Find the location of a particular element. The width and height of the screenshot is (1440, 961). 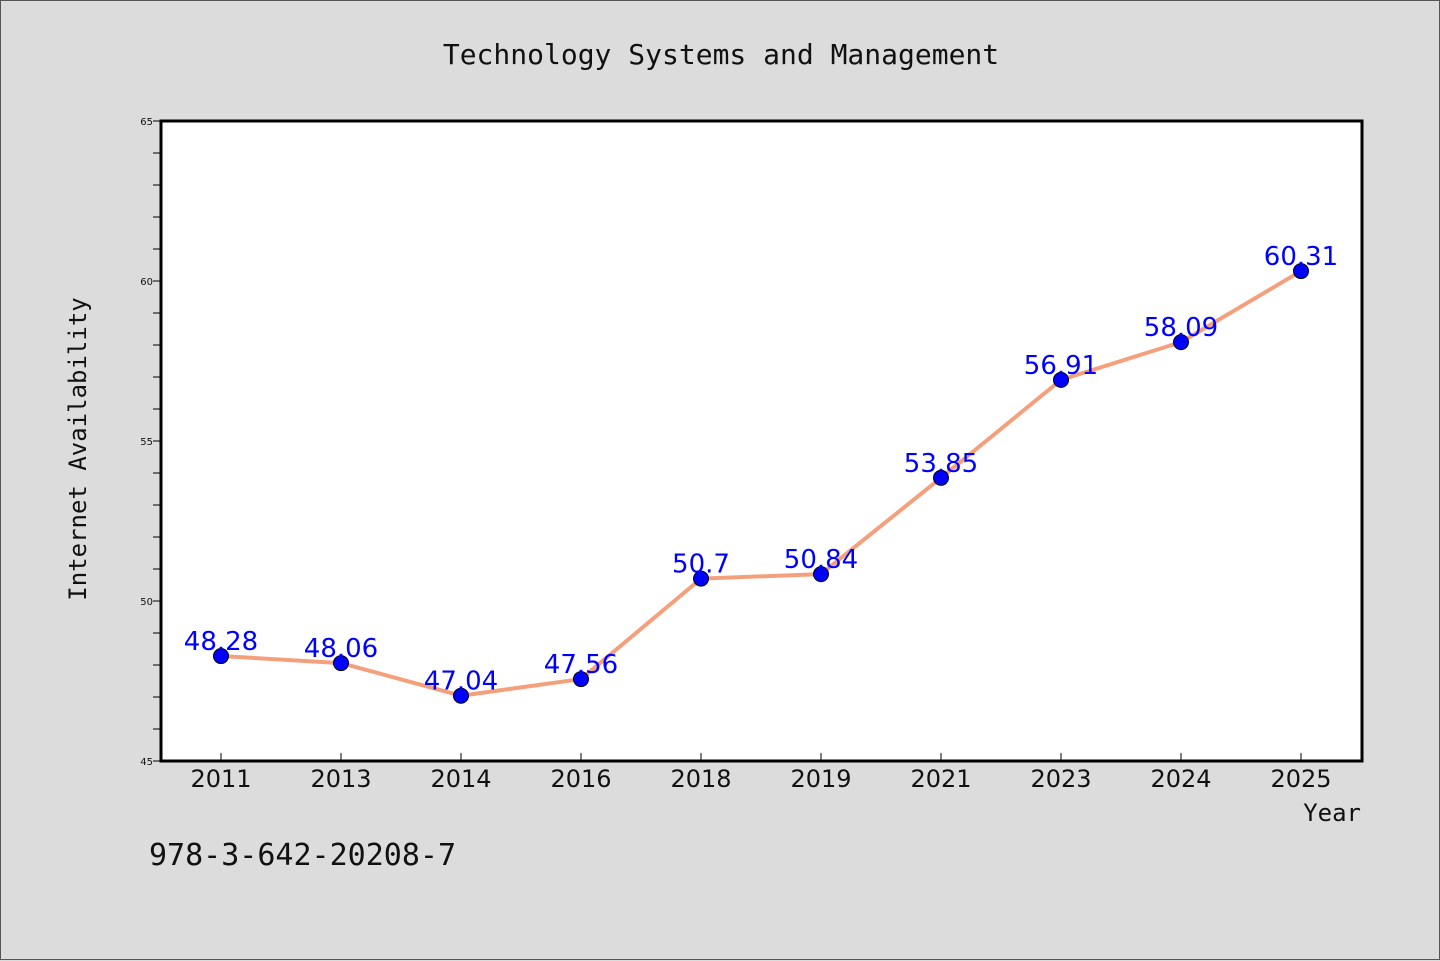

x-tick-label: 2013 is located at coordinates (340, 779).